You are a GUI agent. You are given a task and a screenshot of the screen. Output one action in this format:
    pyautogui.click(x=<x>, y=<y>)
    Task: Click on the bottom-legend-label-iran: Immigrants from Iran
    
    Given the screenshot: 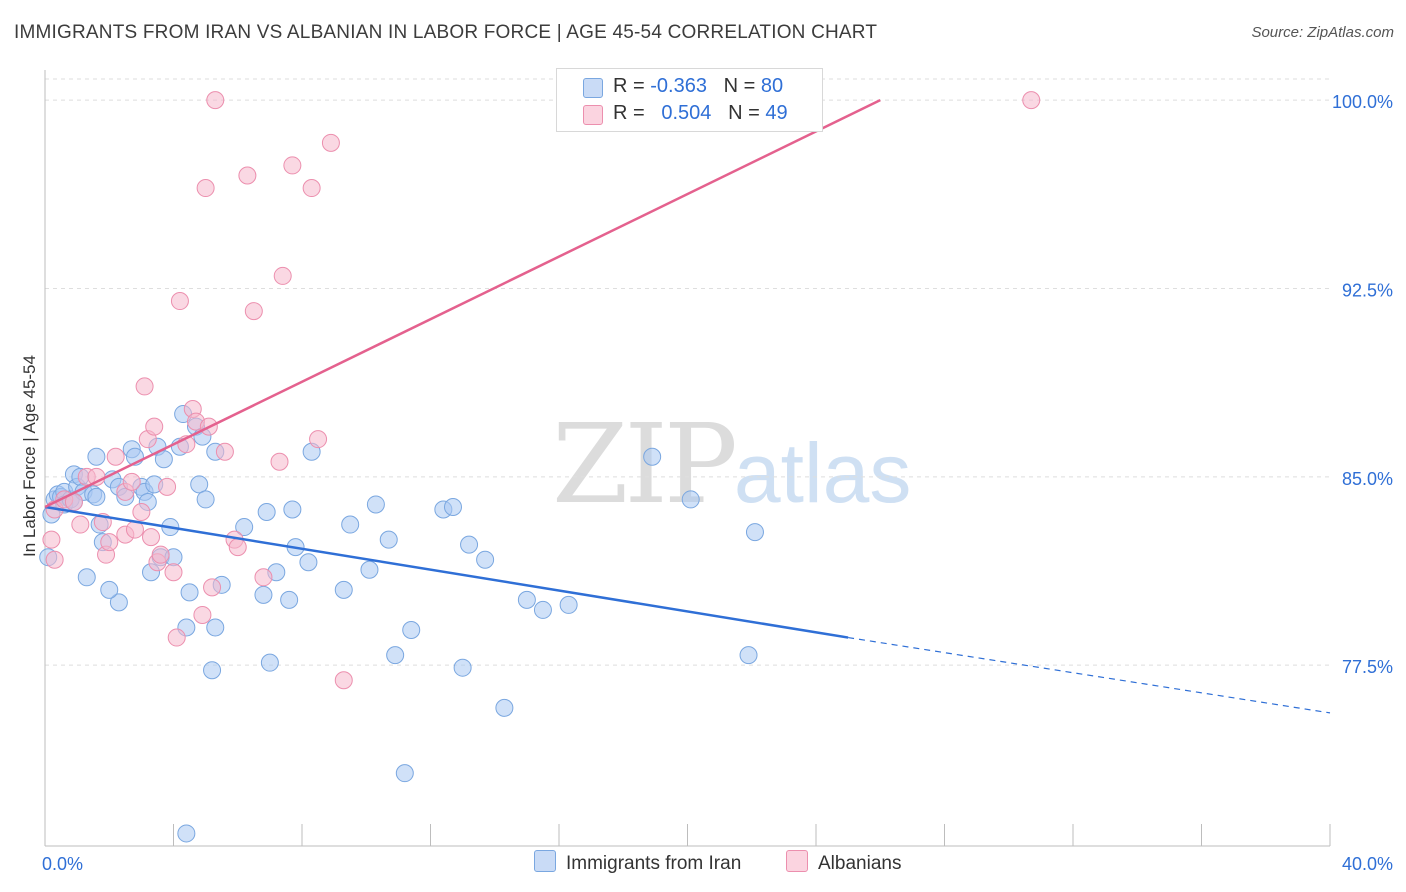 What is the action you would take?
    pyautogui.click(x=654, y=863)
    